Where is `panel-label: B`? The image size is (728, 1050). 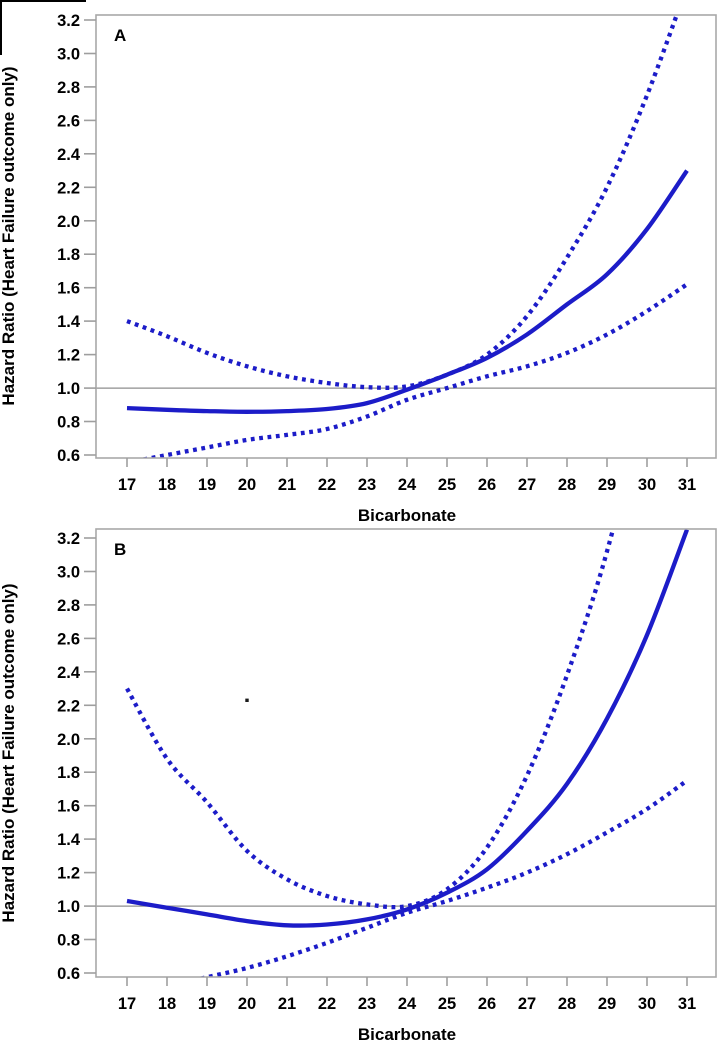
panel-label: B is located at coordinates (120, 549).